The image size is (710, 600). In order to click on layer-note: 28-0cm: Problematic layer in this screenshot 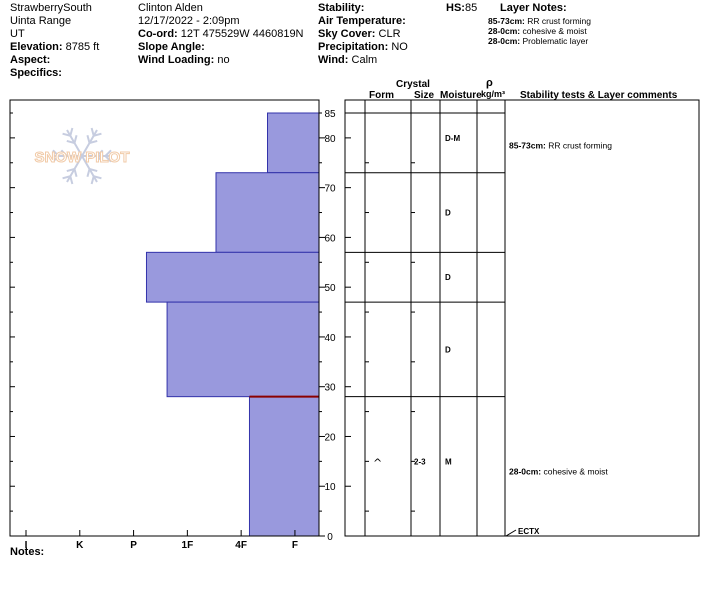, I will do `click(538, 41)`.